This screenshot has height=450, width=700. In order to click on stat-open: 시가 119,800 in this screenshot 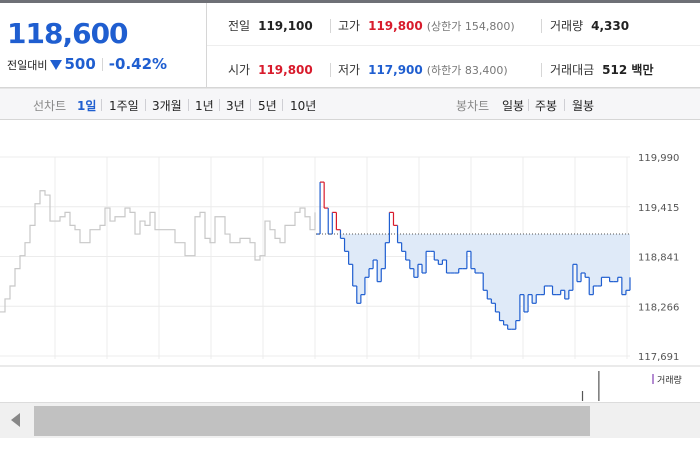, I will do `click(270, 69)`.